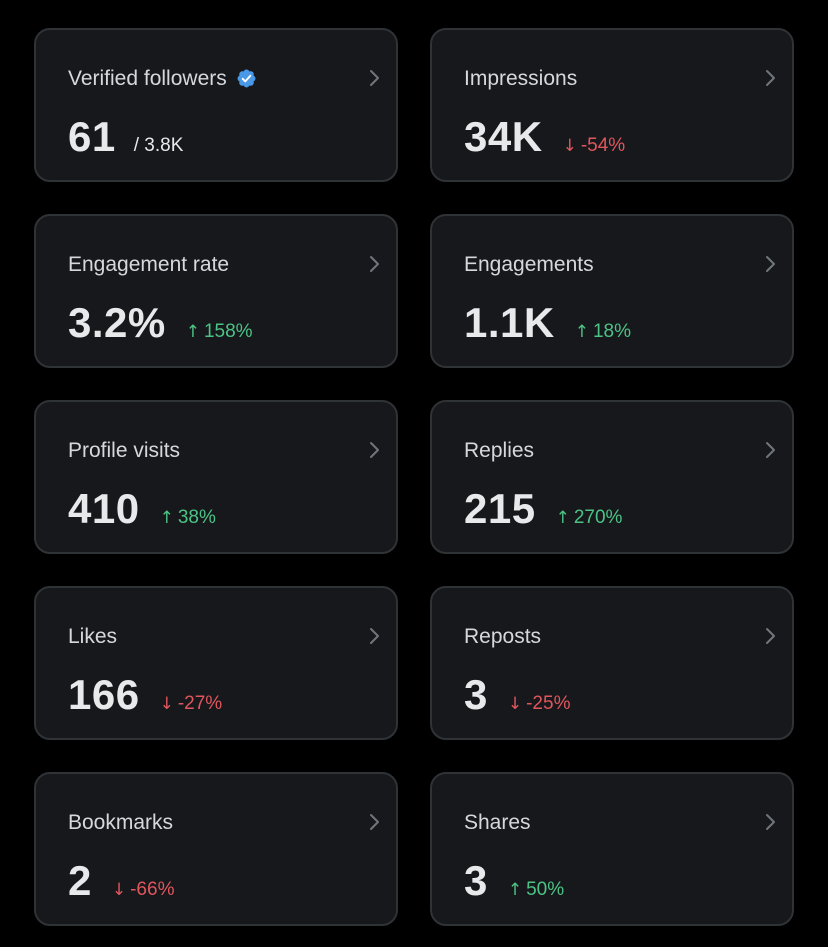 The height and width of the screenshot is (947, 828). What do you see at coordinates (612, 849) in the screenshot?
I see `card-shares: Shares 3 ↑ 50%` at bounding box center [612, 849].